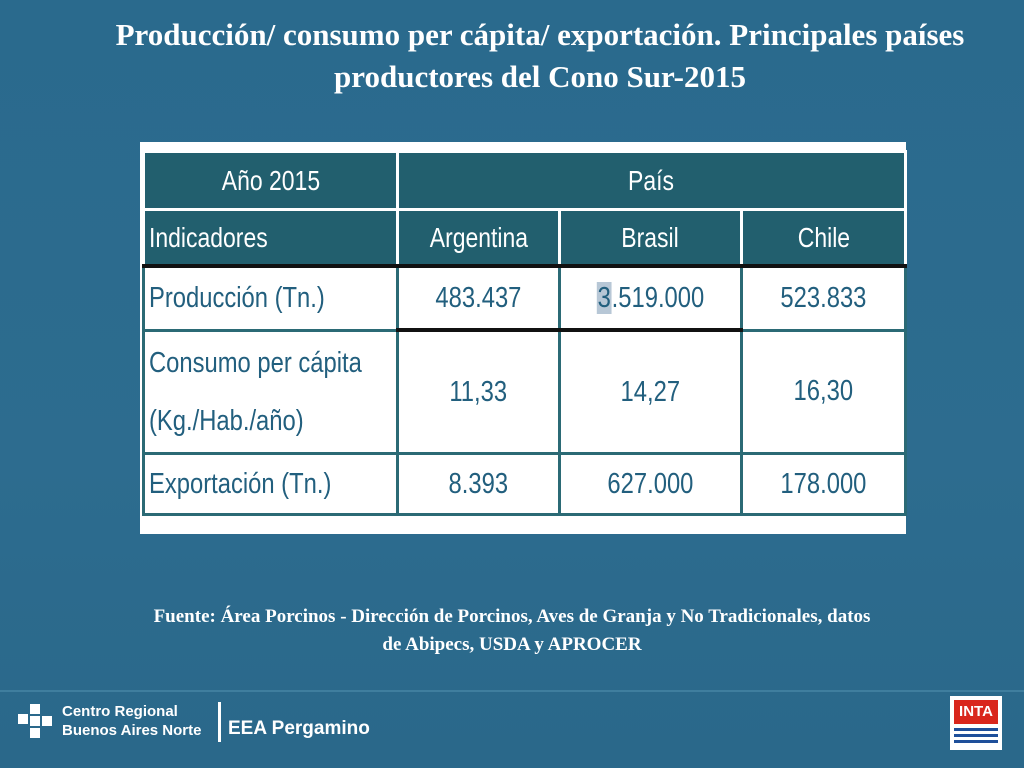 This screenshot has height=768, width=1024. Describe the element at coordinates (650, 484) in the screenshot. I see `cell-exportacion-brasil: 627.000` at that location.